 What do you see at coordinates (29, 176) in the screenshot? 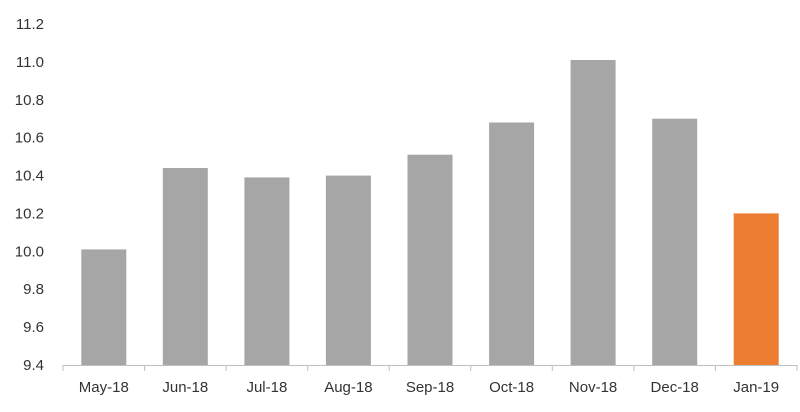
I see `y-tick-label: 10.4` at bounding box center [29, 176].